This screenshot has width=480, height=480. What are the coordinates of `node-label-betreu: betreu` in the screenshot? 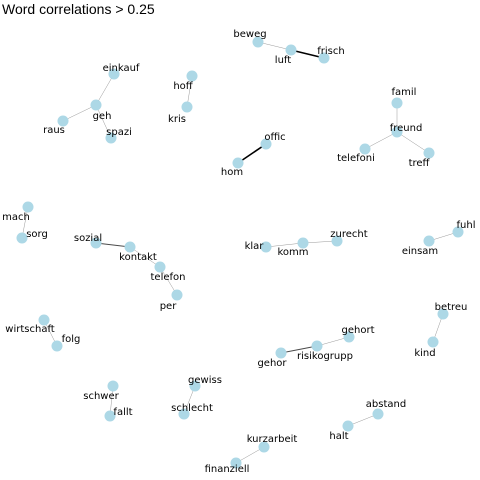 It's located at (451, 307).